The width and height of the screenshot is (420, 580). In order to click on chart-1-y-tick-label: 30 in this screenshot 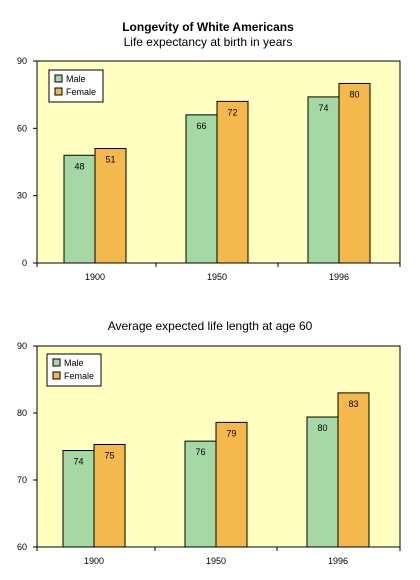, I will do `click(22, 196)`.